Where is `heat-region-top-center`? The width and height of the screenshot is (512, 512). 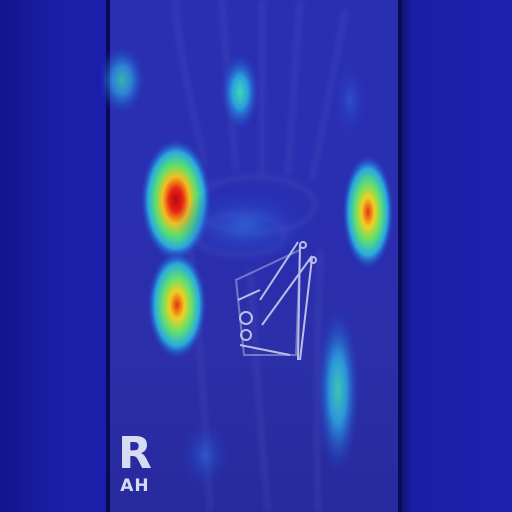
heat-region-top-center is located at coordinates (240, 92).